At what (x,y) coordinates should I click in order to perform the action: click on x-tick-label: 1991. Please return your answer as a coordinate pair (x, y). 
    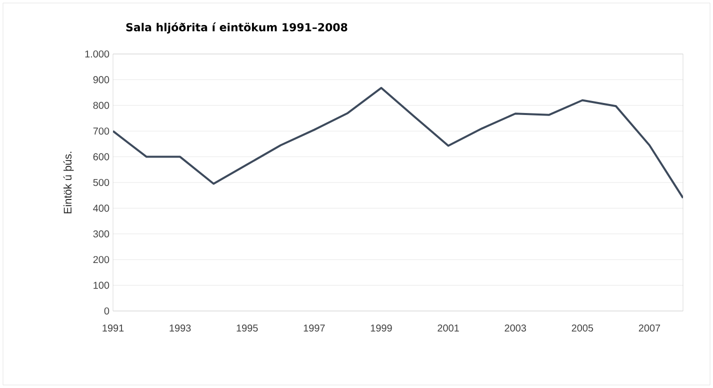
    Looking at the image, I should click on (113, 328).